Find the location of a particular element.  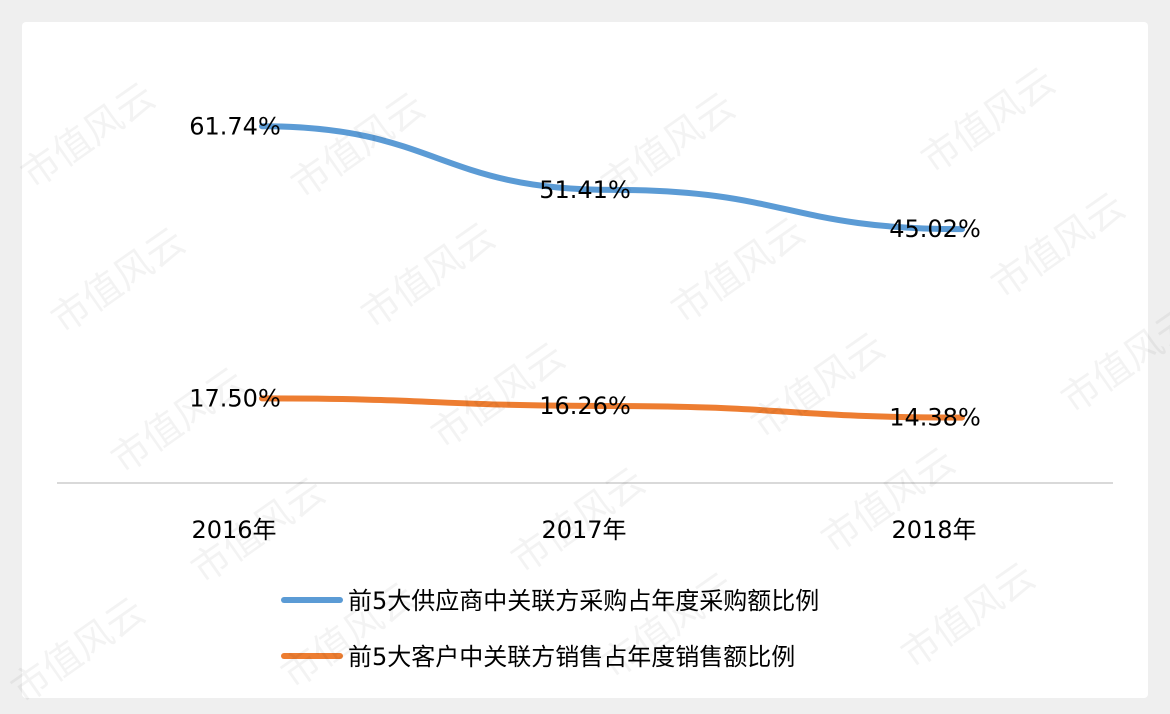

data-label: 45.02% is located at coordinates (935, 229).